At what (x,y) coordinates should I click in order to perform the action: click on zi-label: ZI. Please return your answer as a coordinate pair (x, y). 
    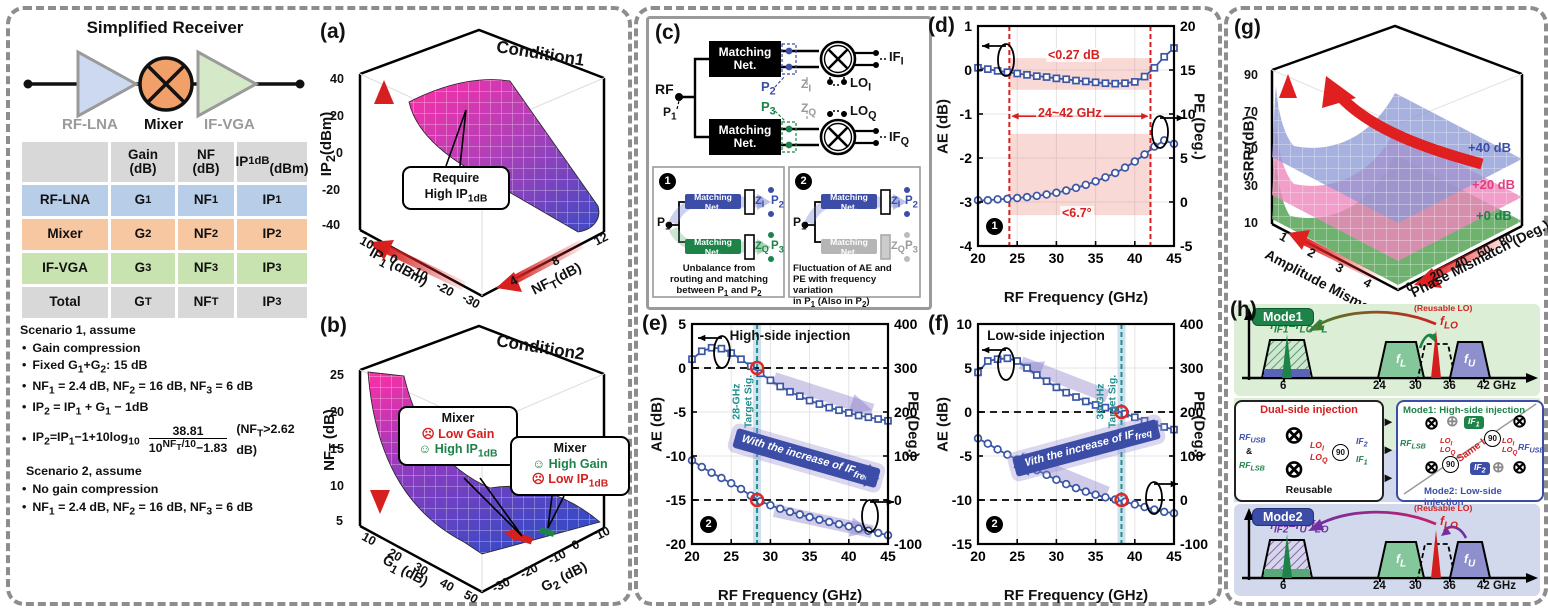
    Looking at the image, I should click on (806, 86).